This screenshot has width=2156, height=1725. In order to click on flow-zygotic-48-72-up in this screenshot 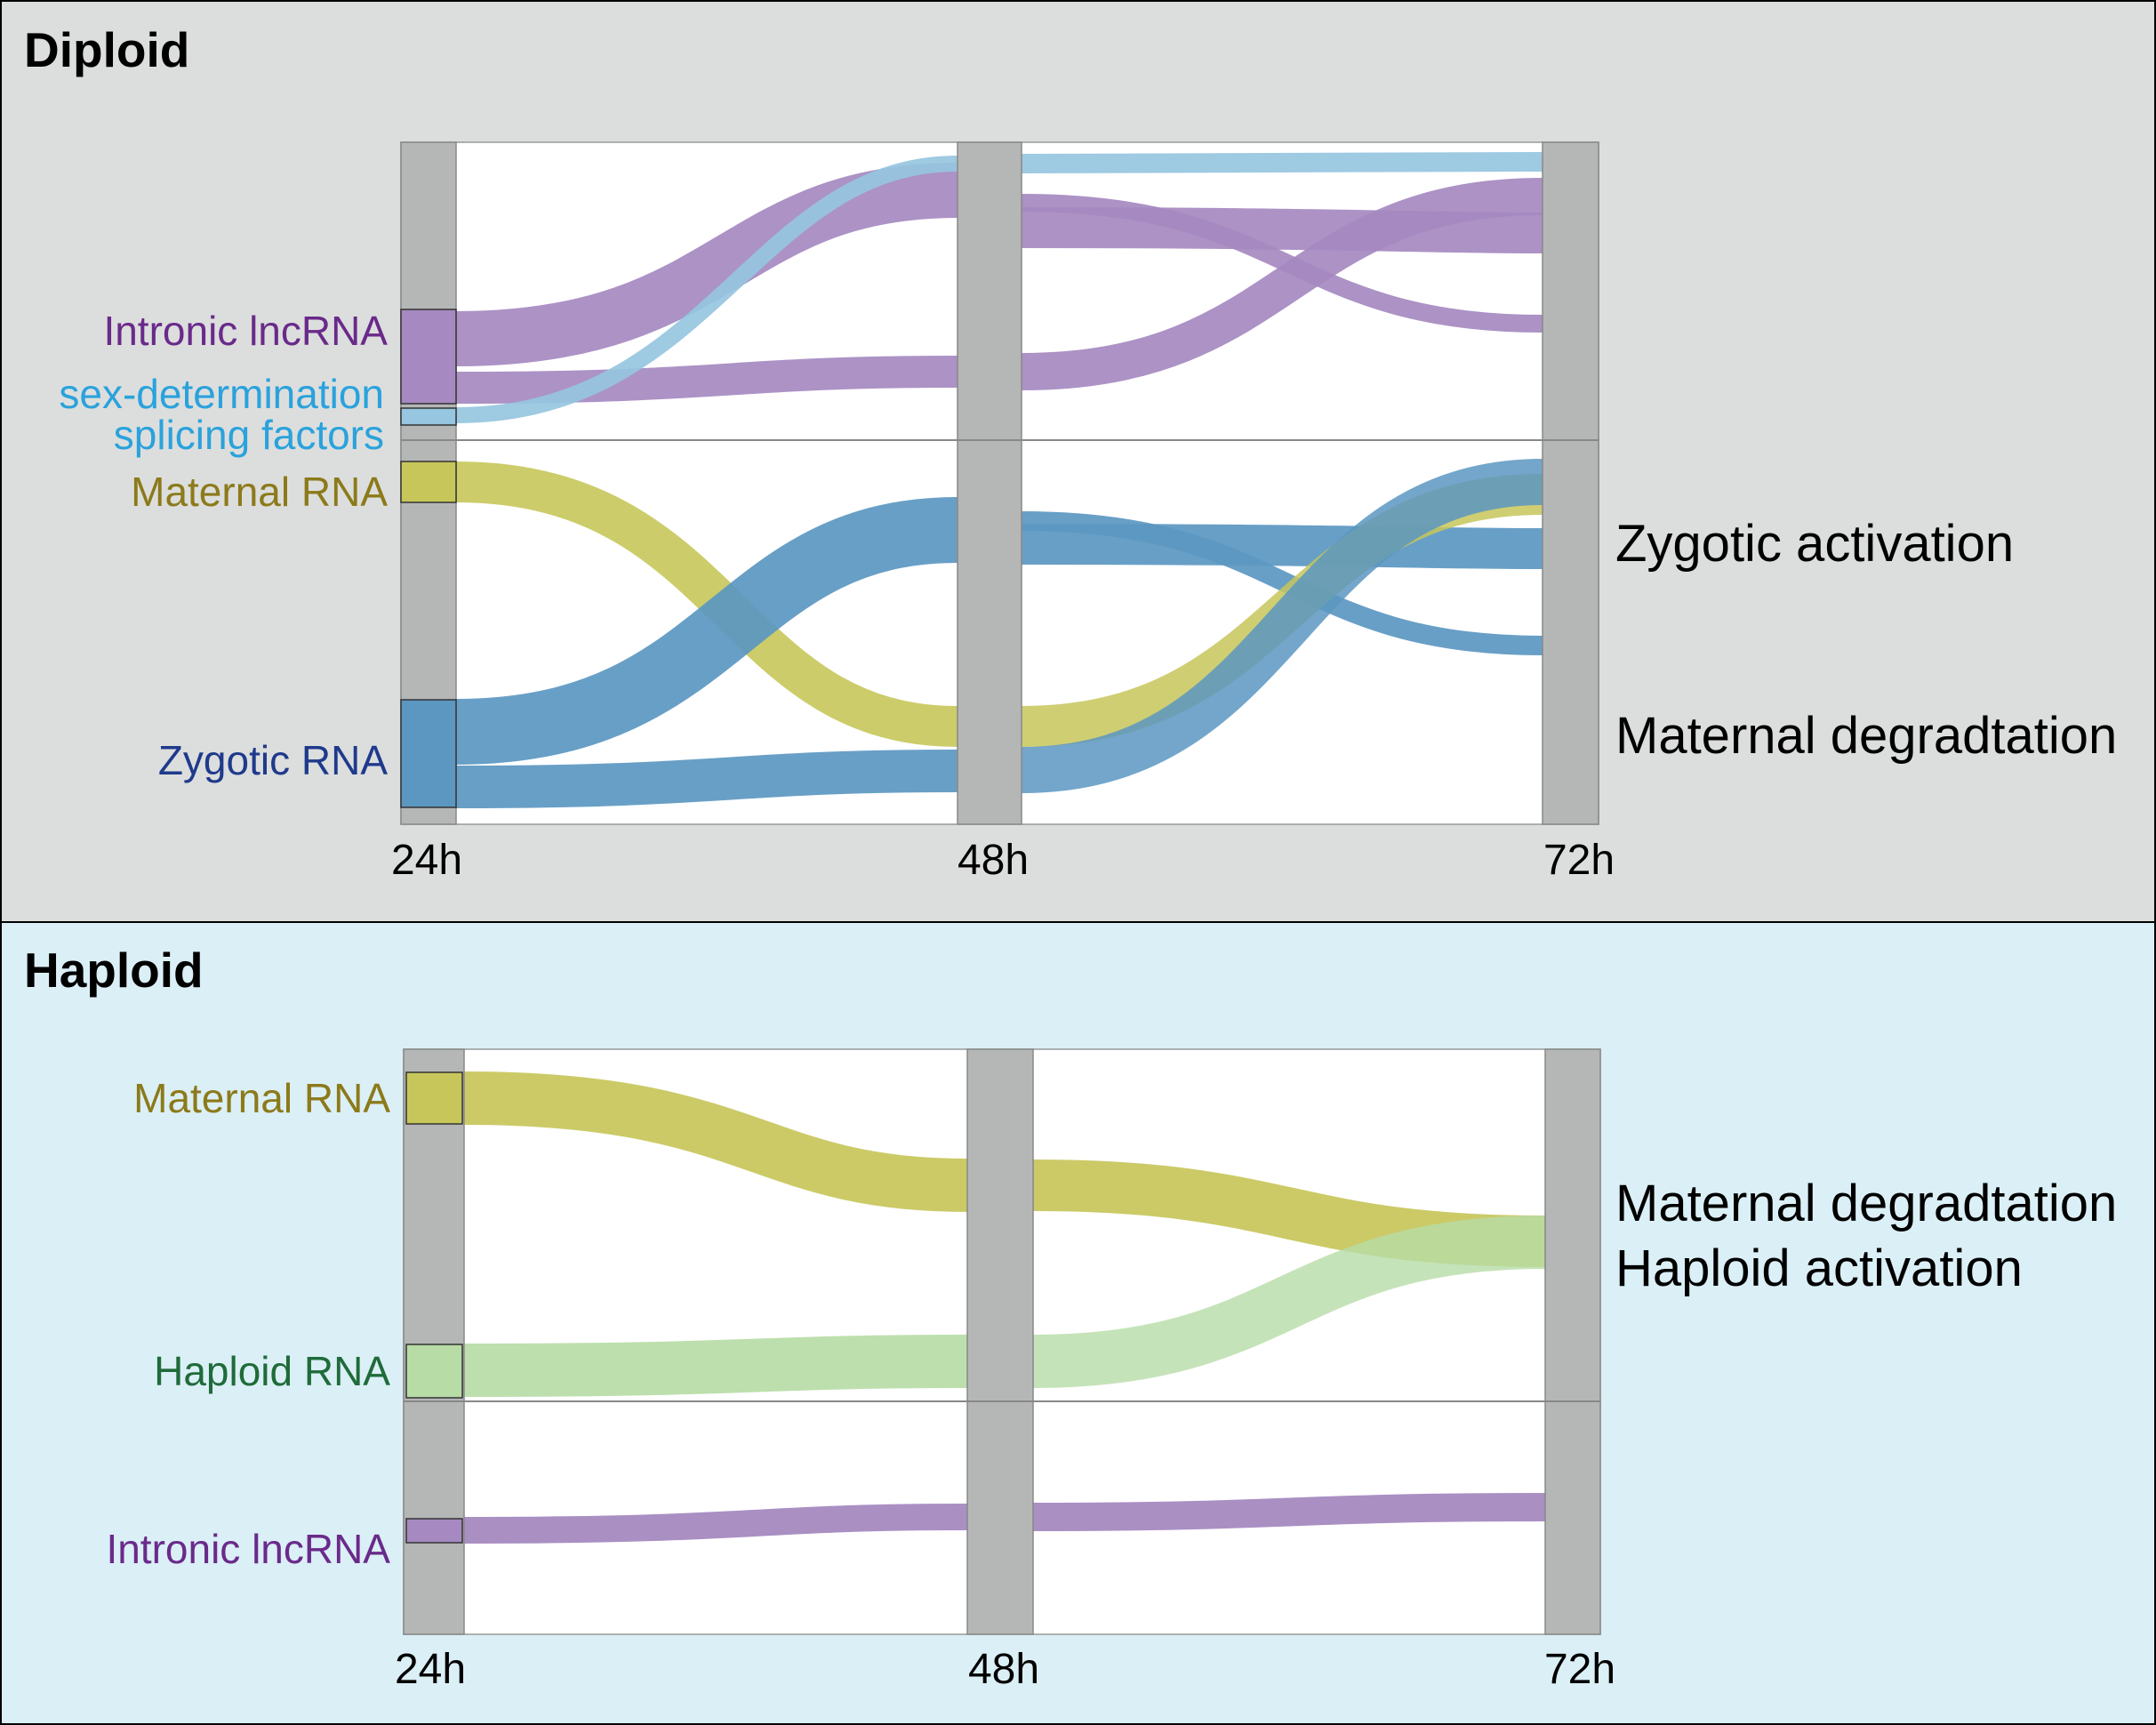, I will do `click(1282, 626)`.